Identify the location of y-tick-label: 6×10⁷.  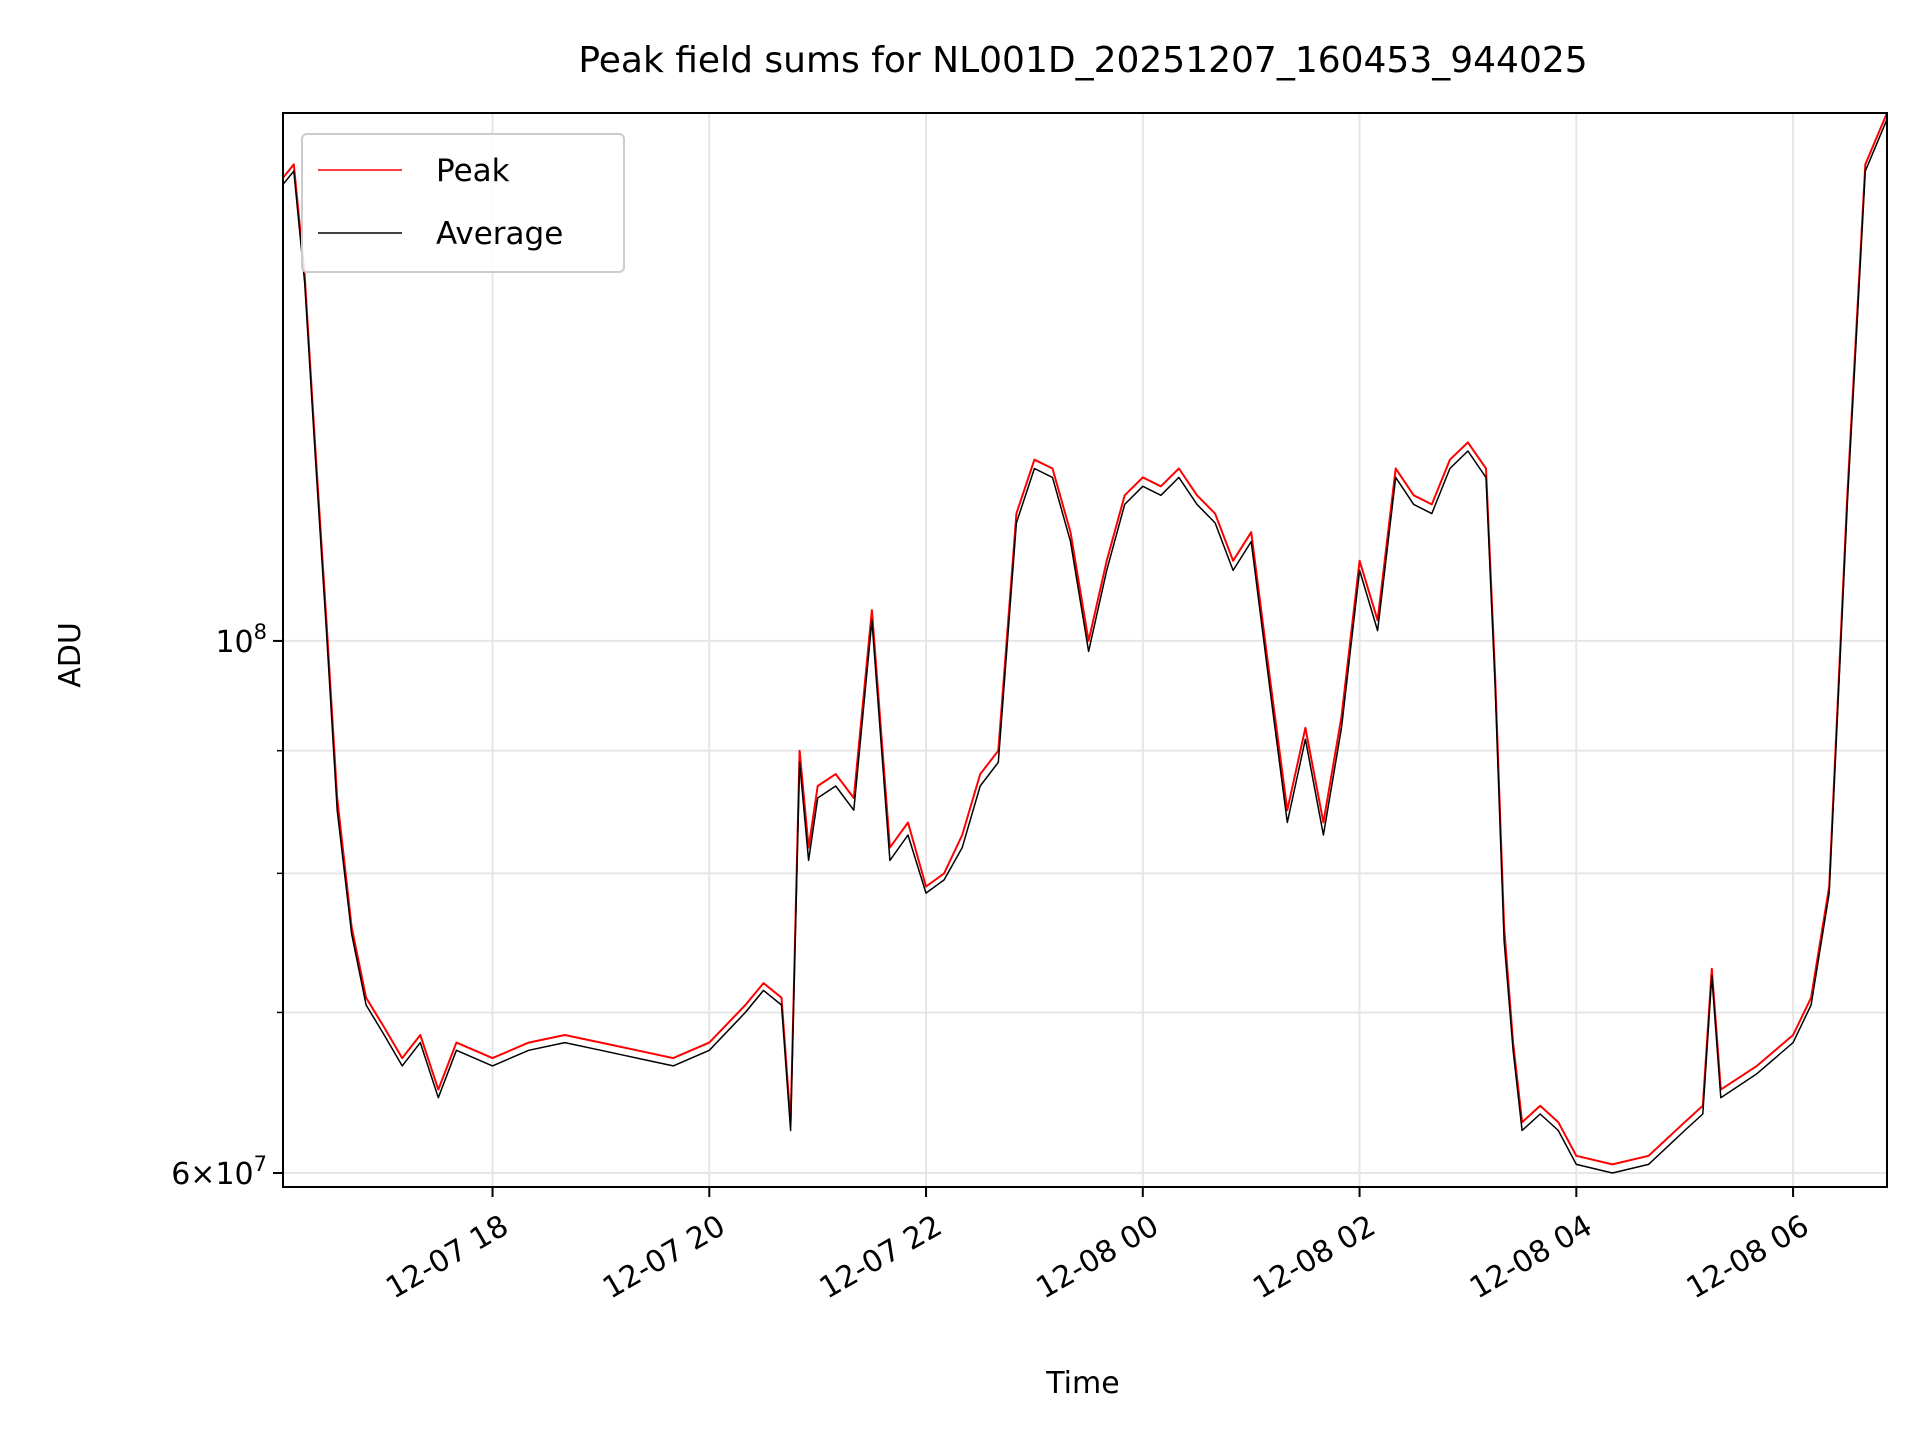
(219, 1172).